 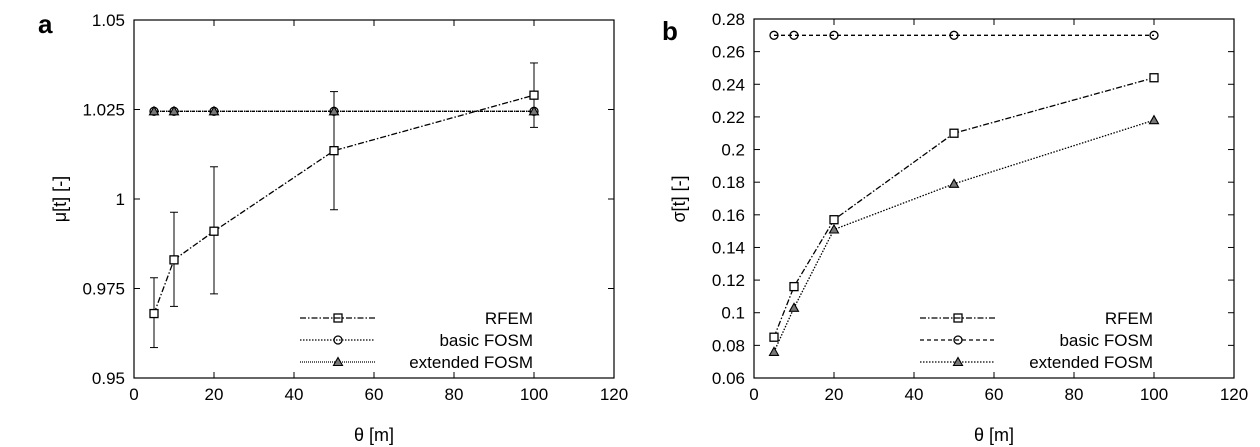 What do you see at coordinates (728, 247) in the screenshot?
I see `y-tick-label: 0.14` at bounding box center [728, 247].